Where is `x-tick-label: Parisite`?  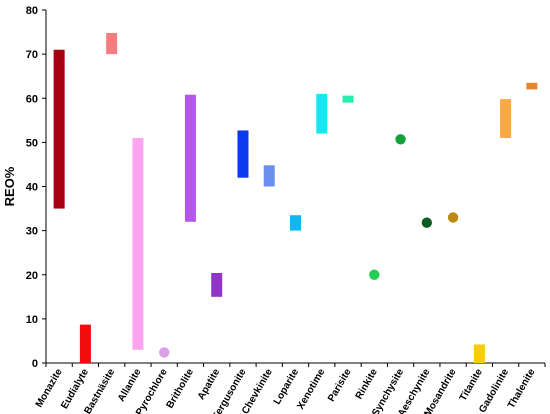
x-tick-label: Parisite is located at coordinates (340, 385).